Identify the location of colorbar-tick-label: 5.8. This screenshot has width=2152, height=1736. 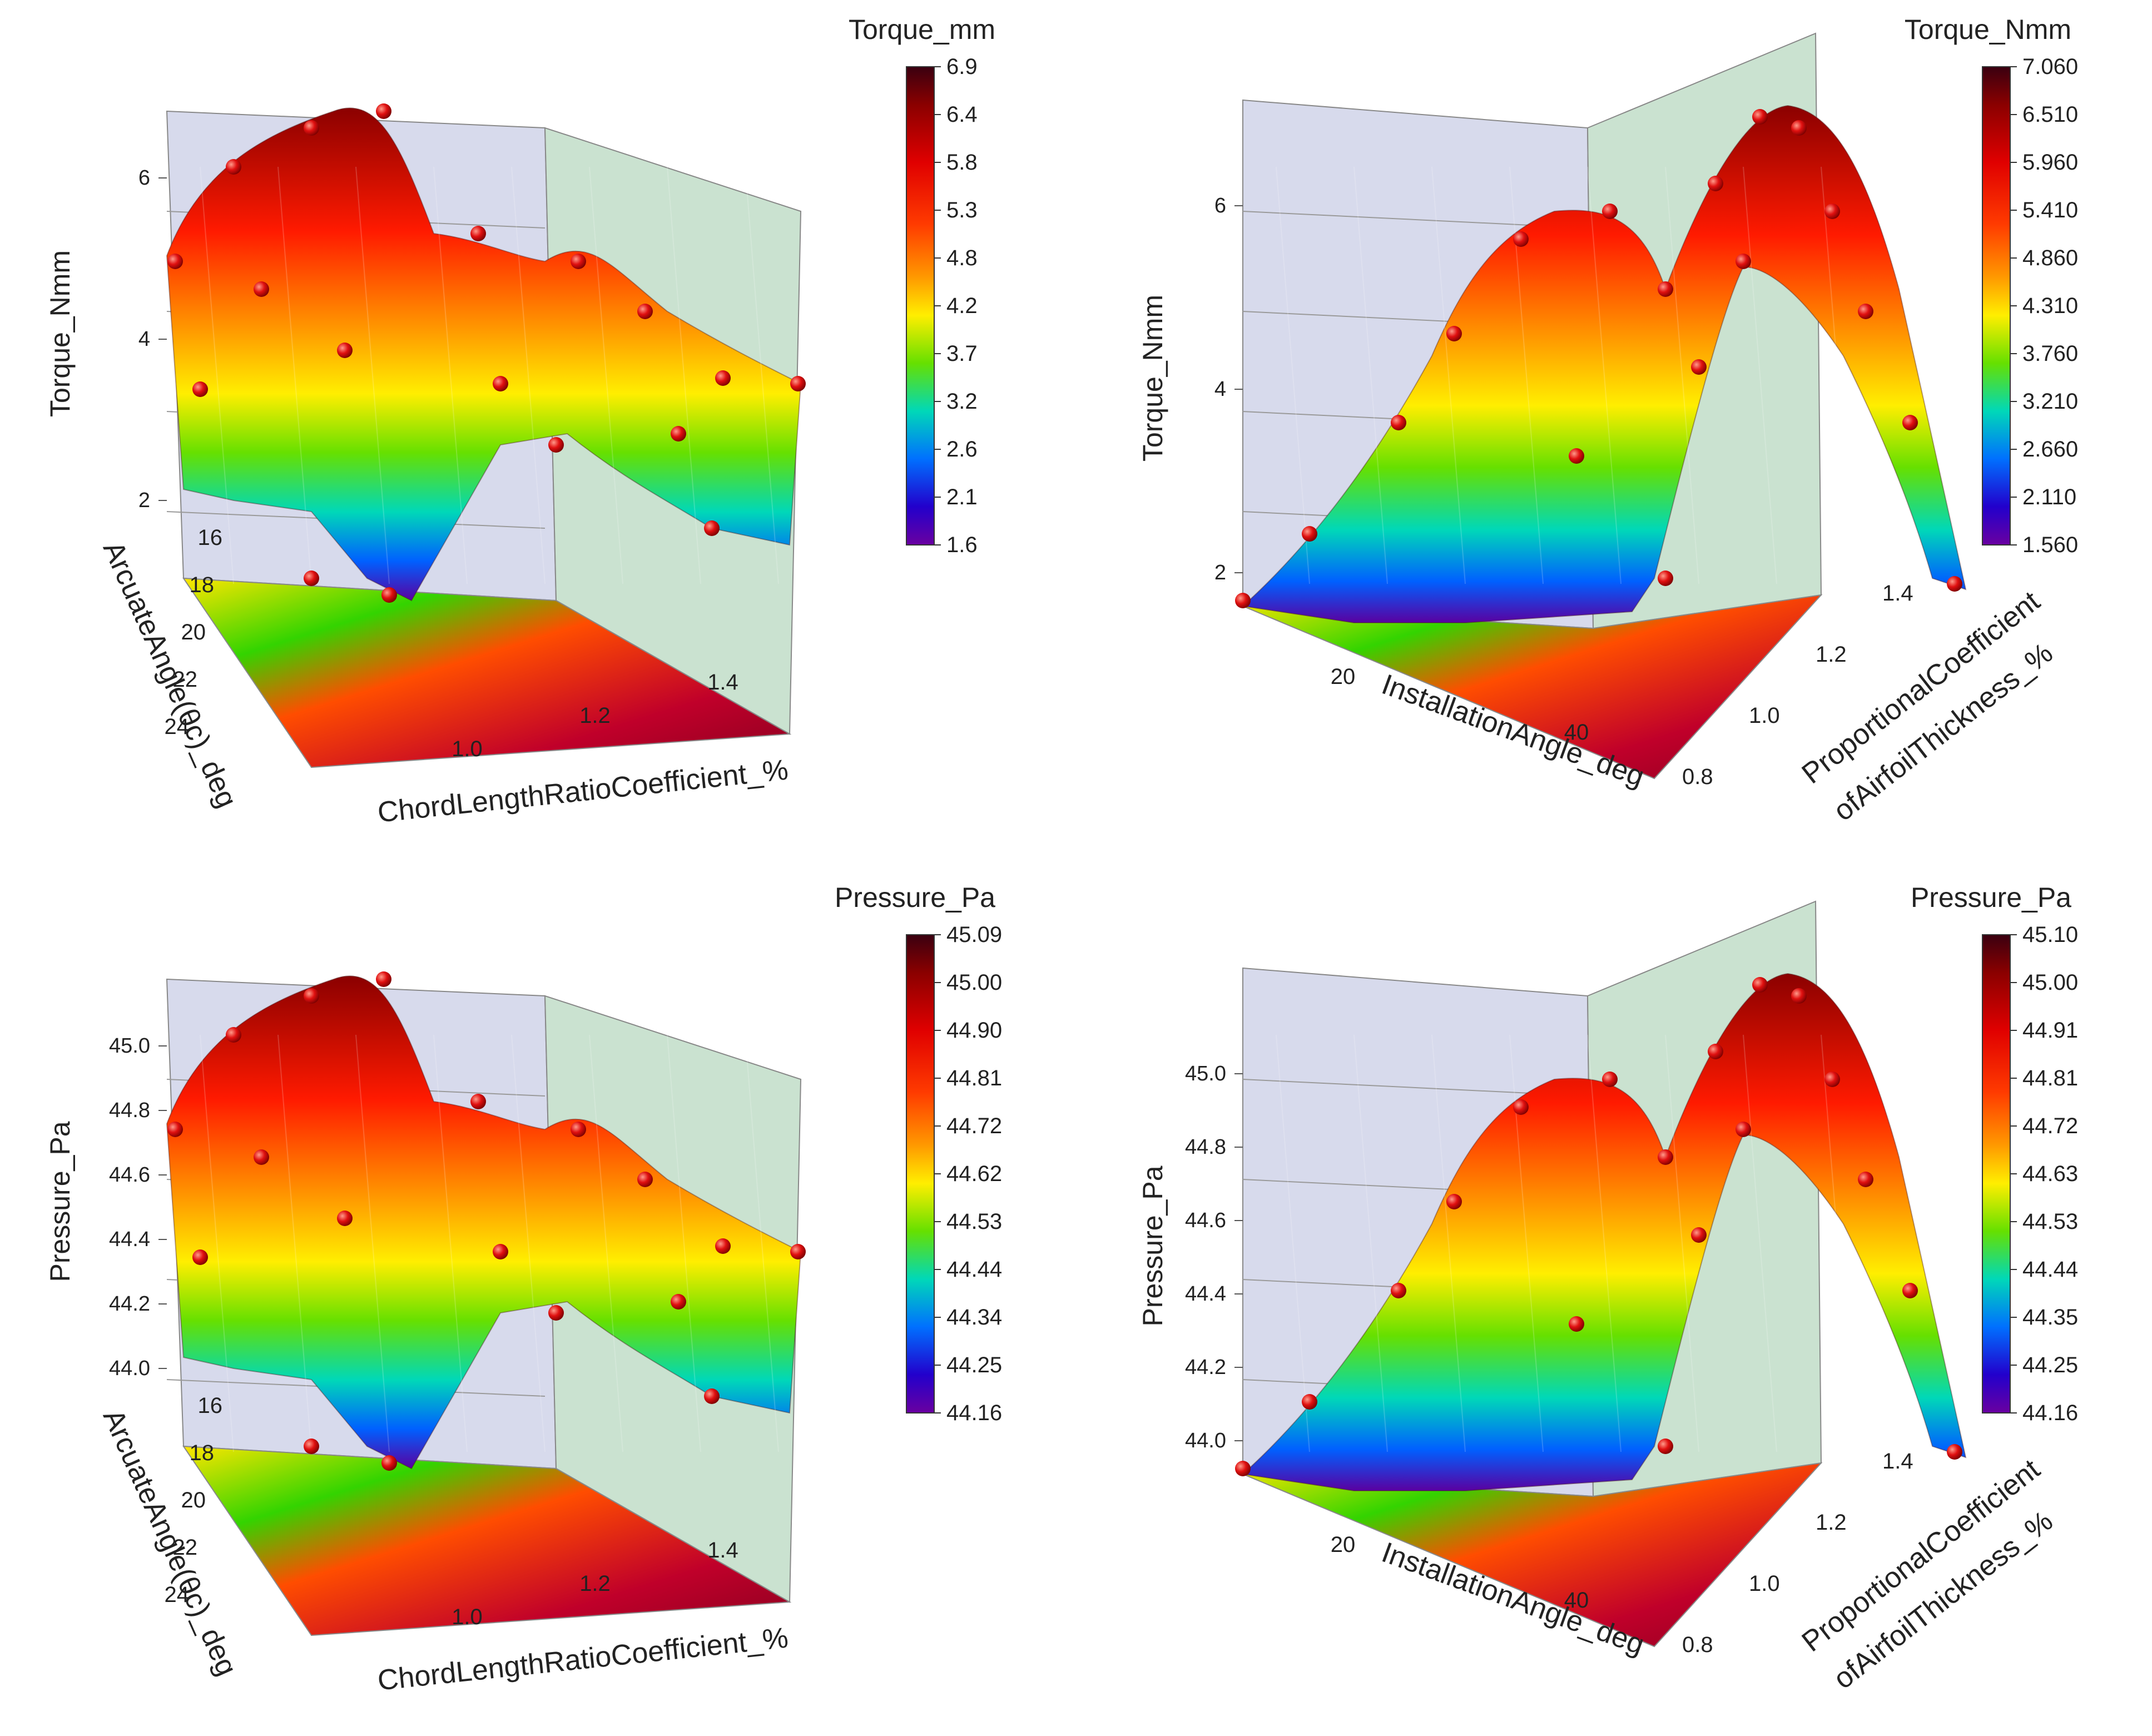
(962, 163).